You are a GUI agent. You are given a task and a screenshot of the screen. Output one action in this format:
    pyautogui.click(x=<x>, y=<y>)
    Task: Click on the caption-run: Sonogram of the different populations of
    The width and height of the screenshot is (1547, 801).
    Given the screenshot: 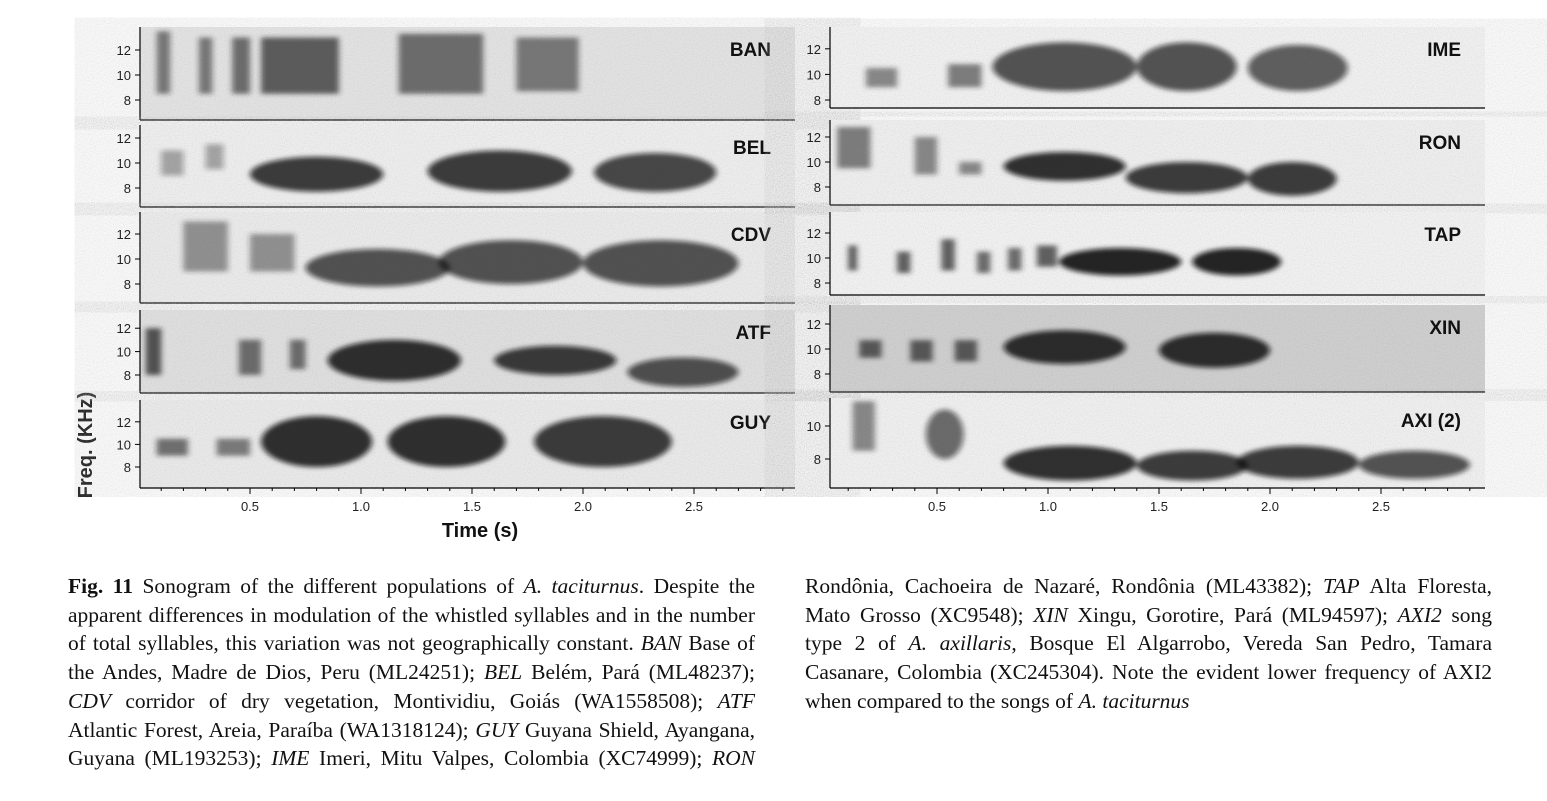 What is the action you would take?
    pyautogui.click(x=328, y=586)
    